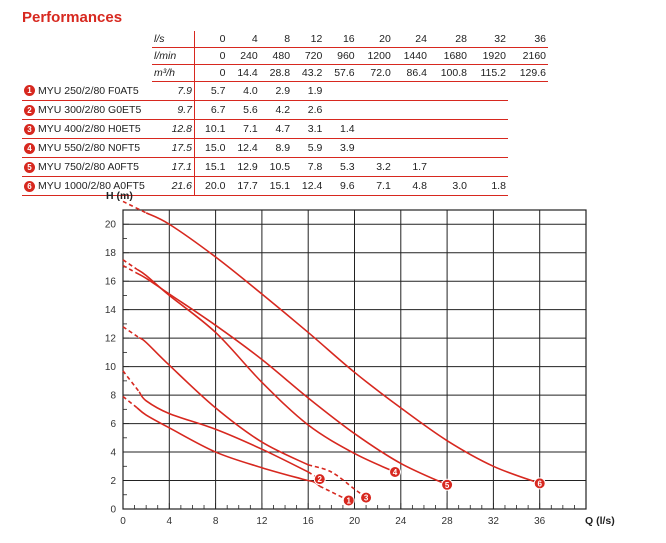  What do you see at coordinates (211, 186) in the screenshot?
I see `head-value: 20.0` at bounding box center [211, 186].